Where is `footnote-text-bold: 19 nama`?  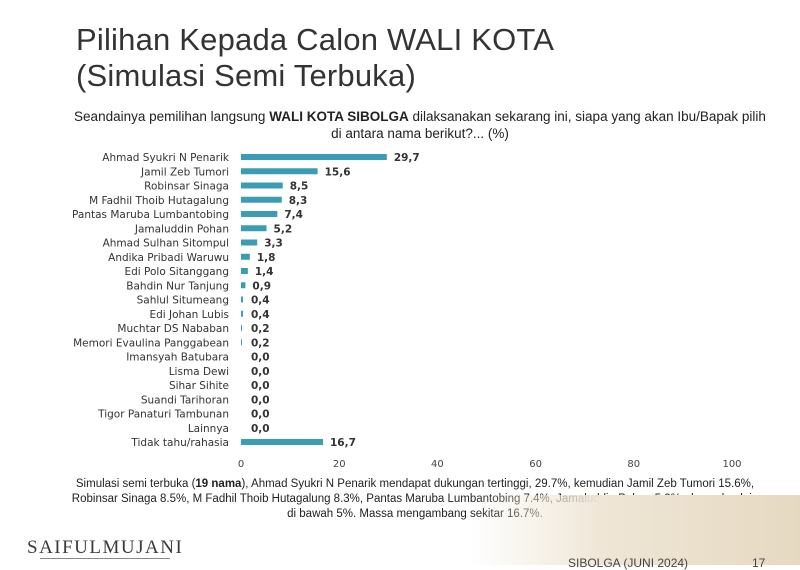 footnote-text-bold: 19 nama is located at coordinates (218, 484).